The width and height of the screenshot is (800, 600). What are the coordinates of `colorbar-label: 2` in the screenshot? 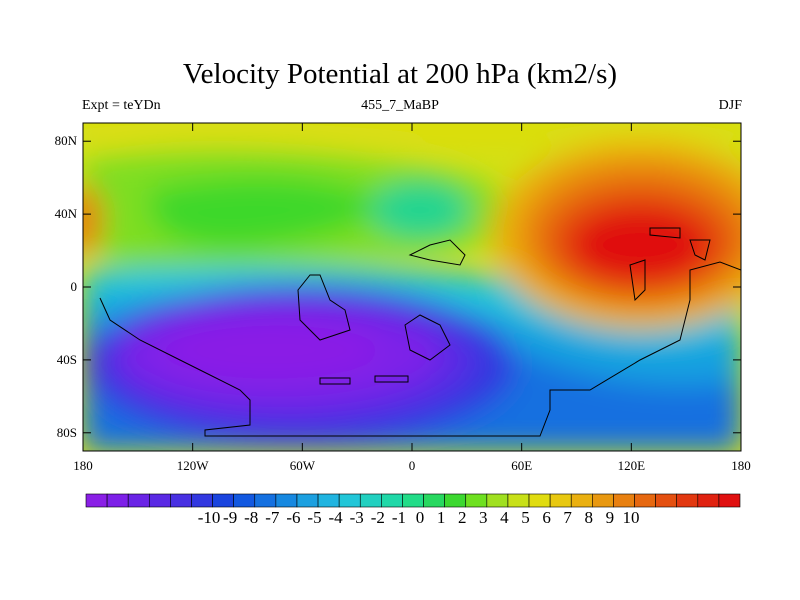 It's located at (462, 517).